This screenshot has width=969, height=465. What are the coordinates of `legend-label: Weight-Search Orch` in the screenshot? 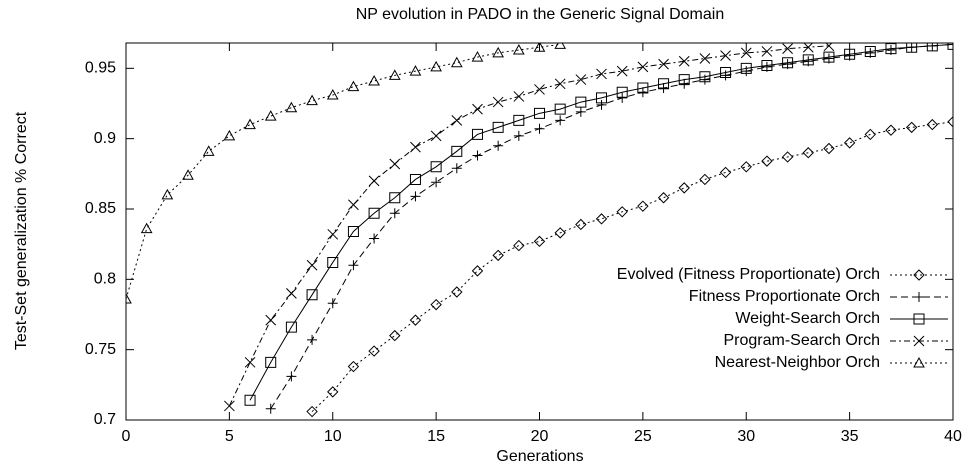 It's located at (807, 318).